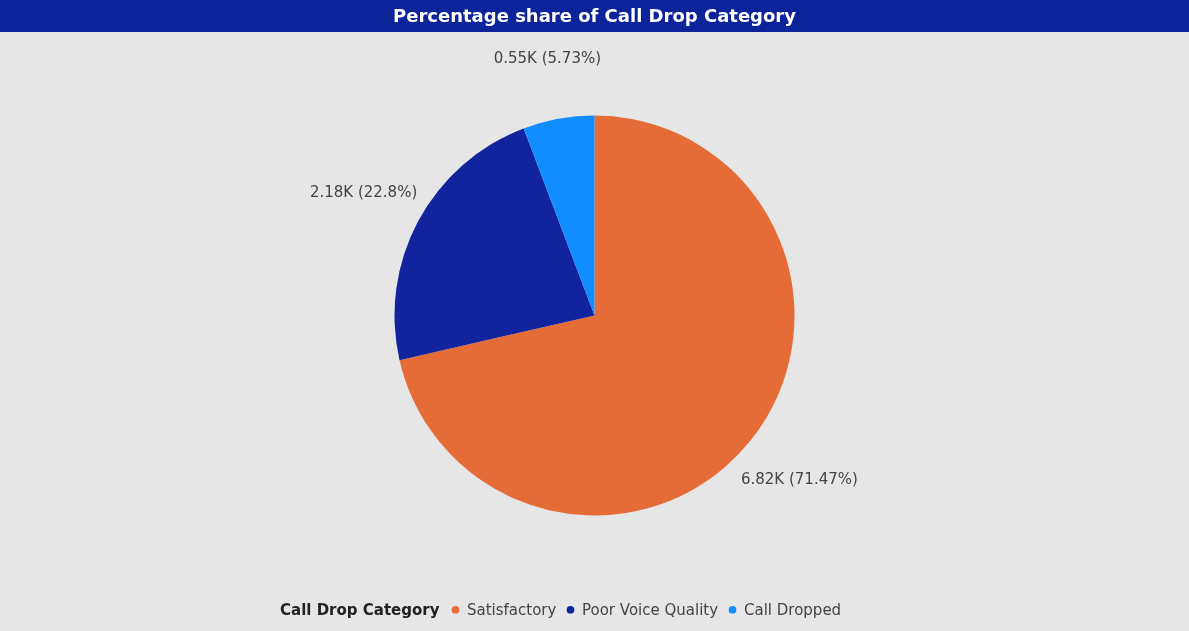  What do you see at coordinates (595, 15) in the screenshot?
I see `chart-title: Percentage share of Call Drop Category` at bounding box center [595, 15].